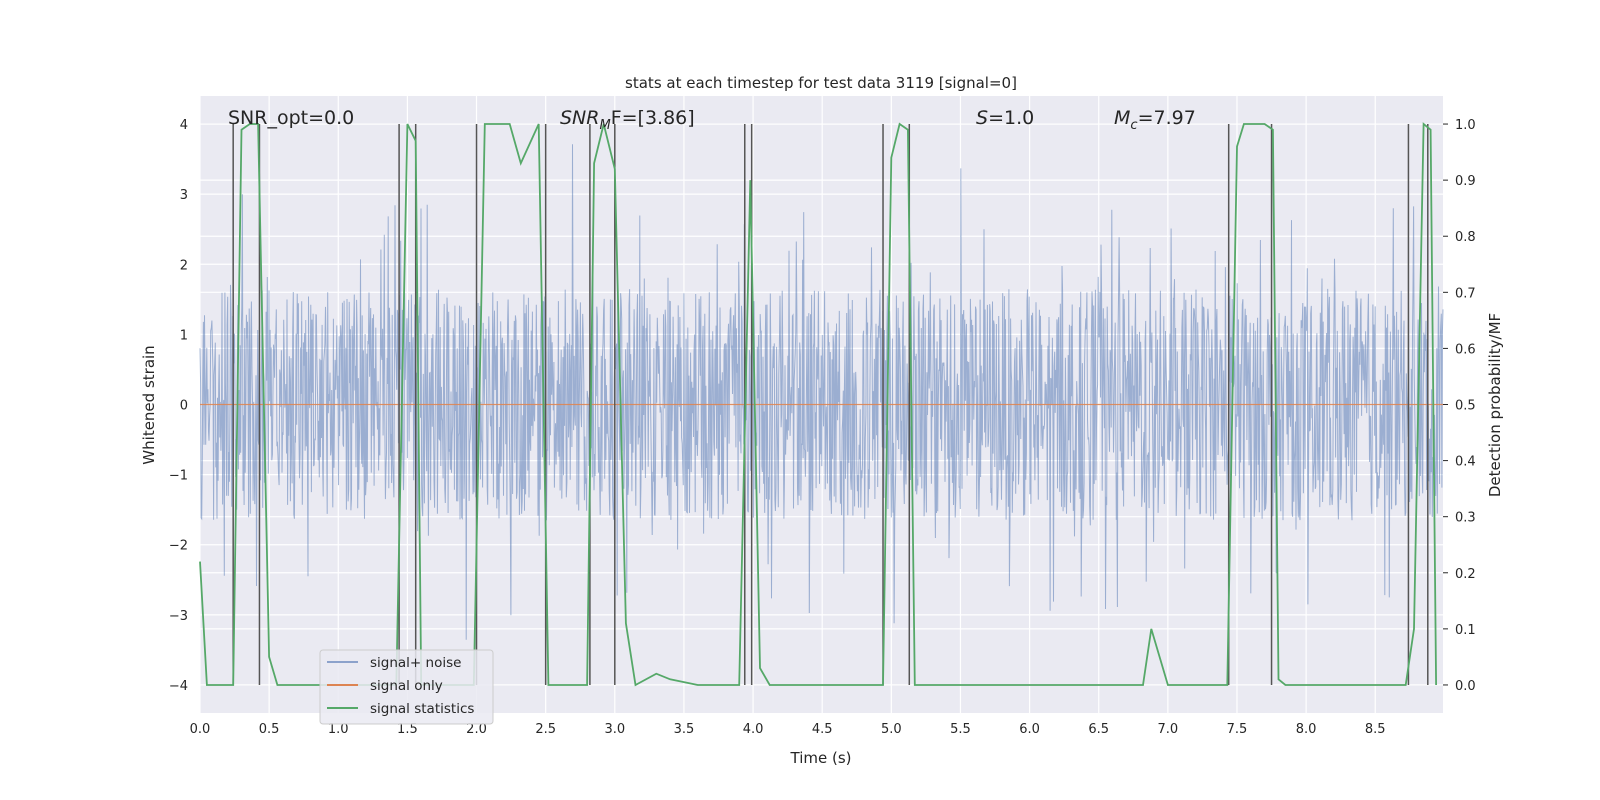  Describe the element at coordinates (269, 729) in the screenshot. I see `x-tick-label: 0.5` at that location.